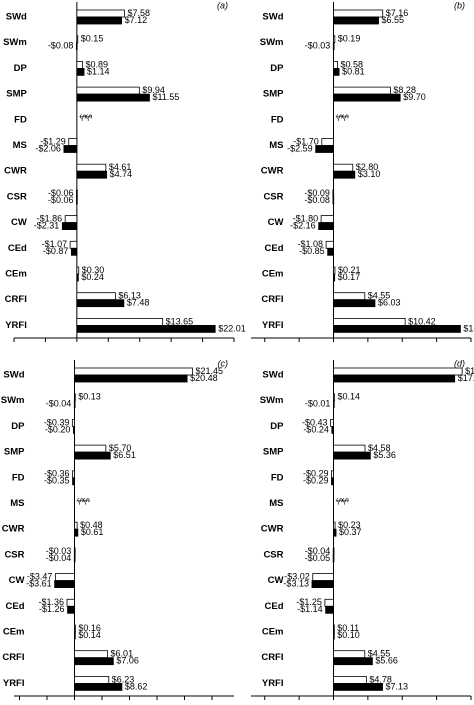  What do you see at coordinates (153, 90) in the screenshot?
I see `value-label: $9.94` at bounding box center [153, 90].